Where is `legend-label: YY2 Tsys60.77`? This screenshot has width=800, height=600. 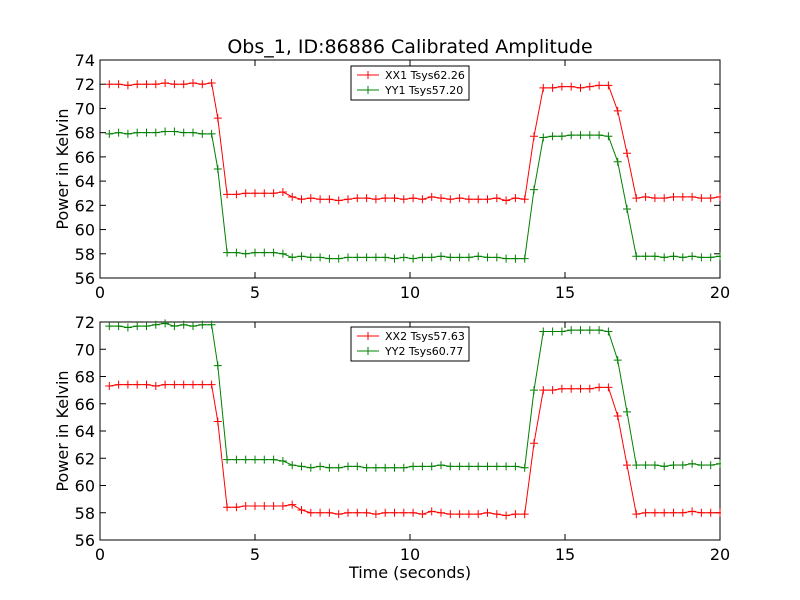 legend-label: YY2 Tsys60.77 is located at coordinates (423, 351).